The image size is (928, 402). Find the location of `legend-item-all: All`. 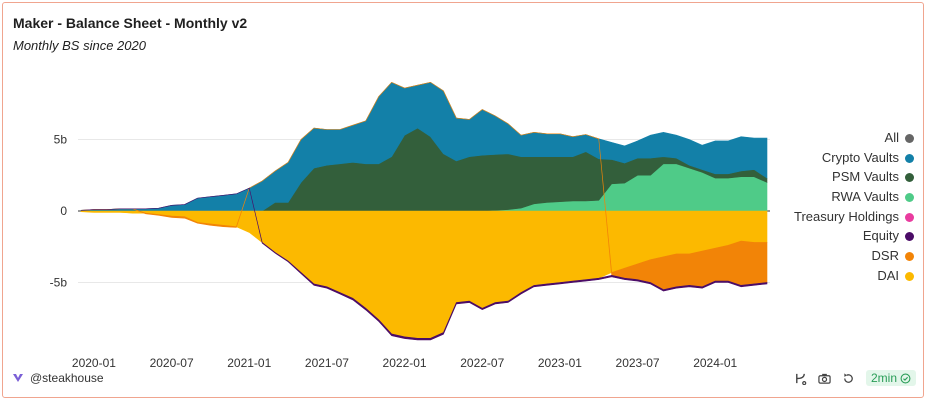

legend-item-all: All is located at coordinates (854, 138).